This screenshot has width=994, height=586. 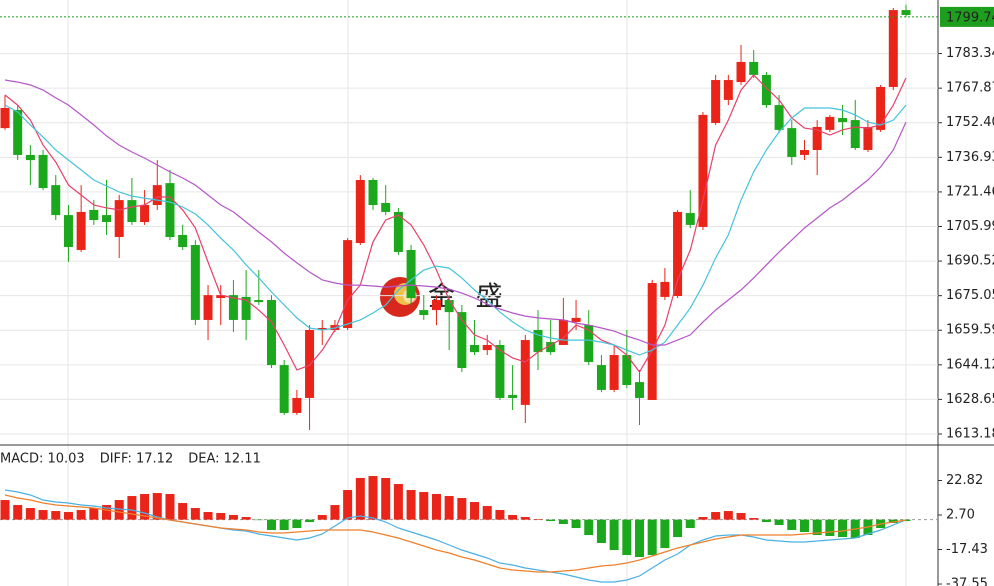 What do you see at coordinates (970, 330) in the screenshot?
I see `y-tick-label: 1659.59` at bounding box center [970, 330].